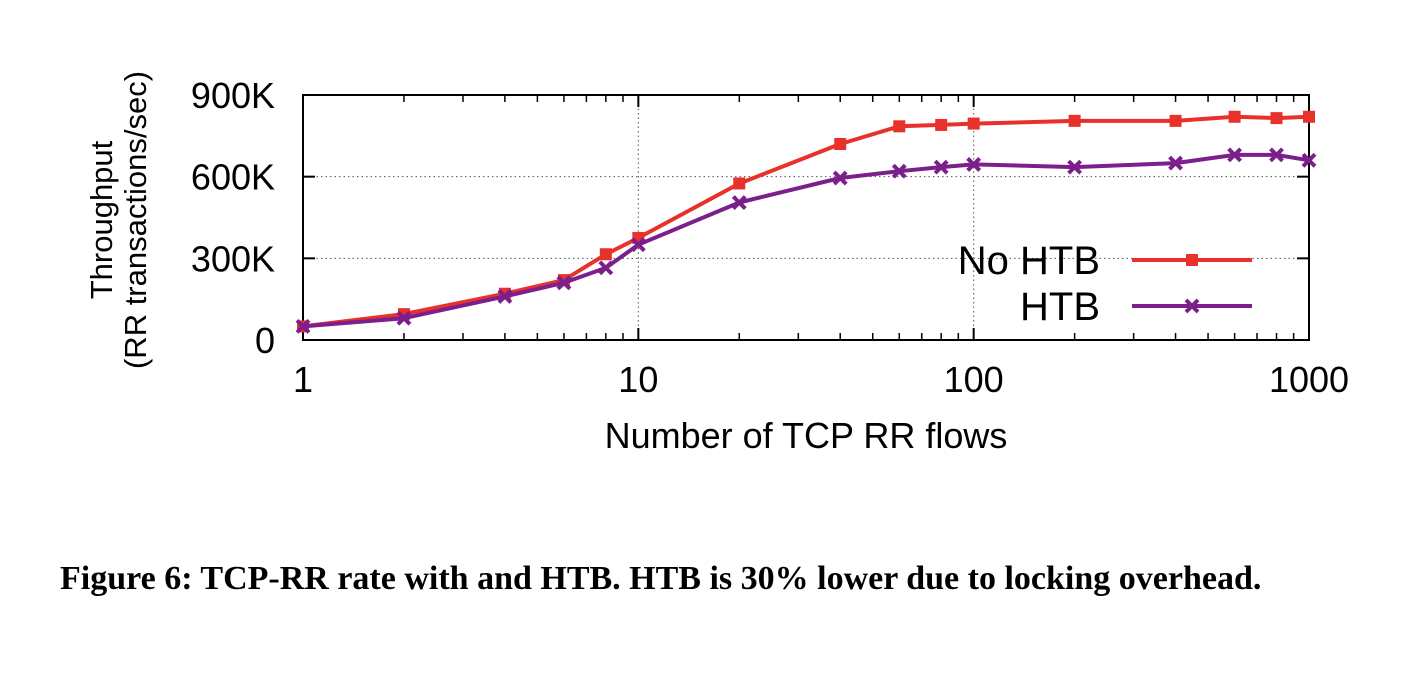 This screenshot has width=1422, height=678. I want to click on x-tick-label: 1, so click(303, 379).